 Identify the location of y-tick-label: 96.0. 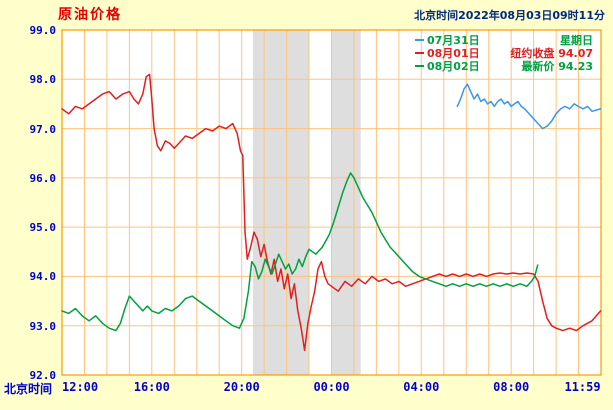
(43, 178).